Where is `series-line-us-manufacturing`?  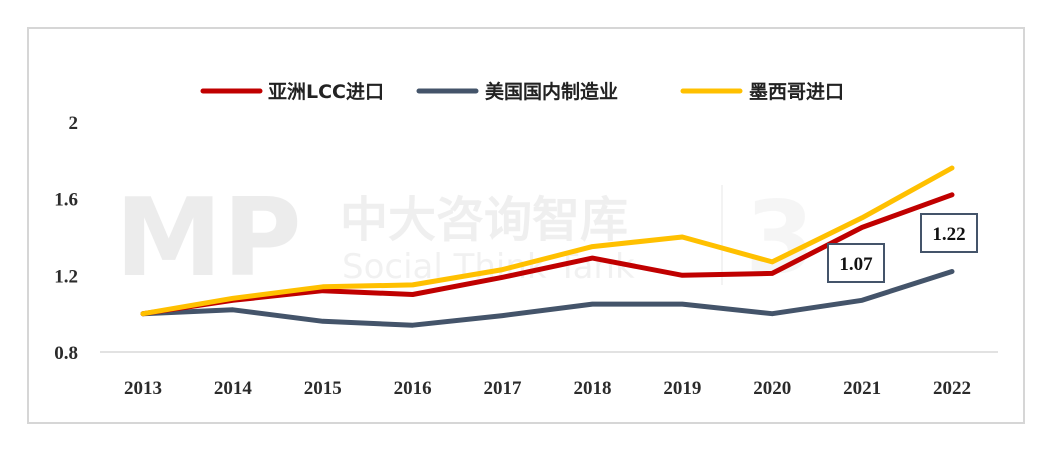
series-line-us-manufacturing is located at coordinates (547, 298).